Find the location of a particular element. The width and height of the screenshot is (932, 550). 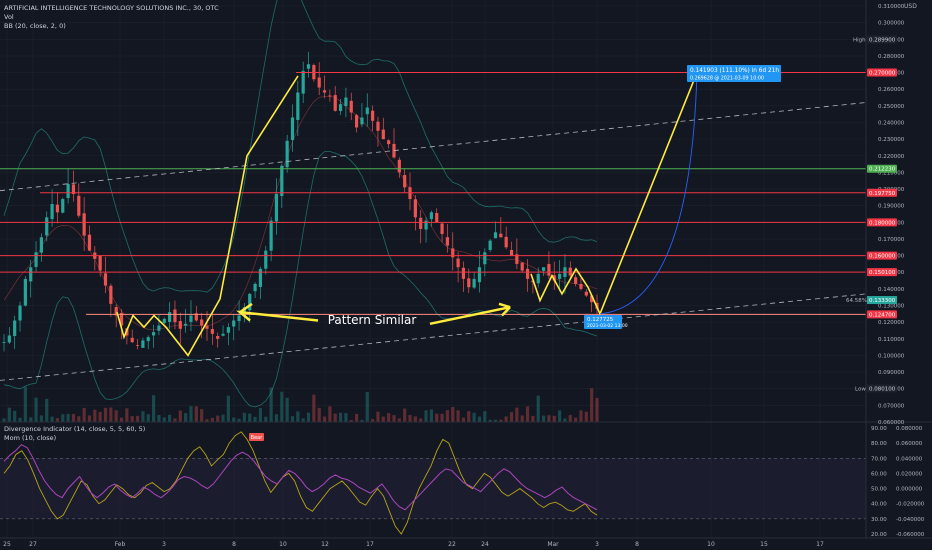

time-tick-label: 3 is located at coordinates (164, 544).